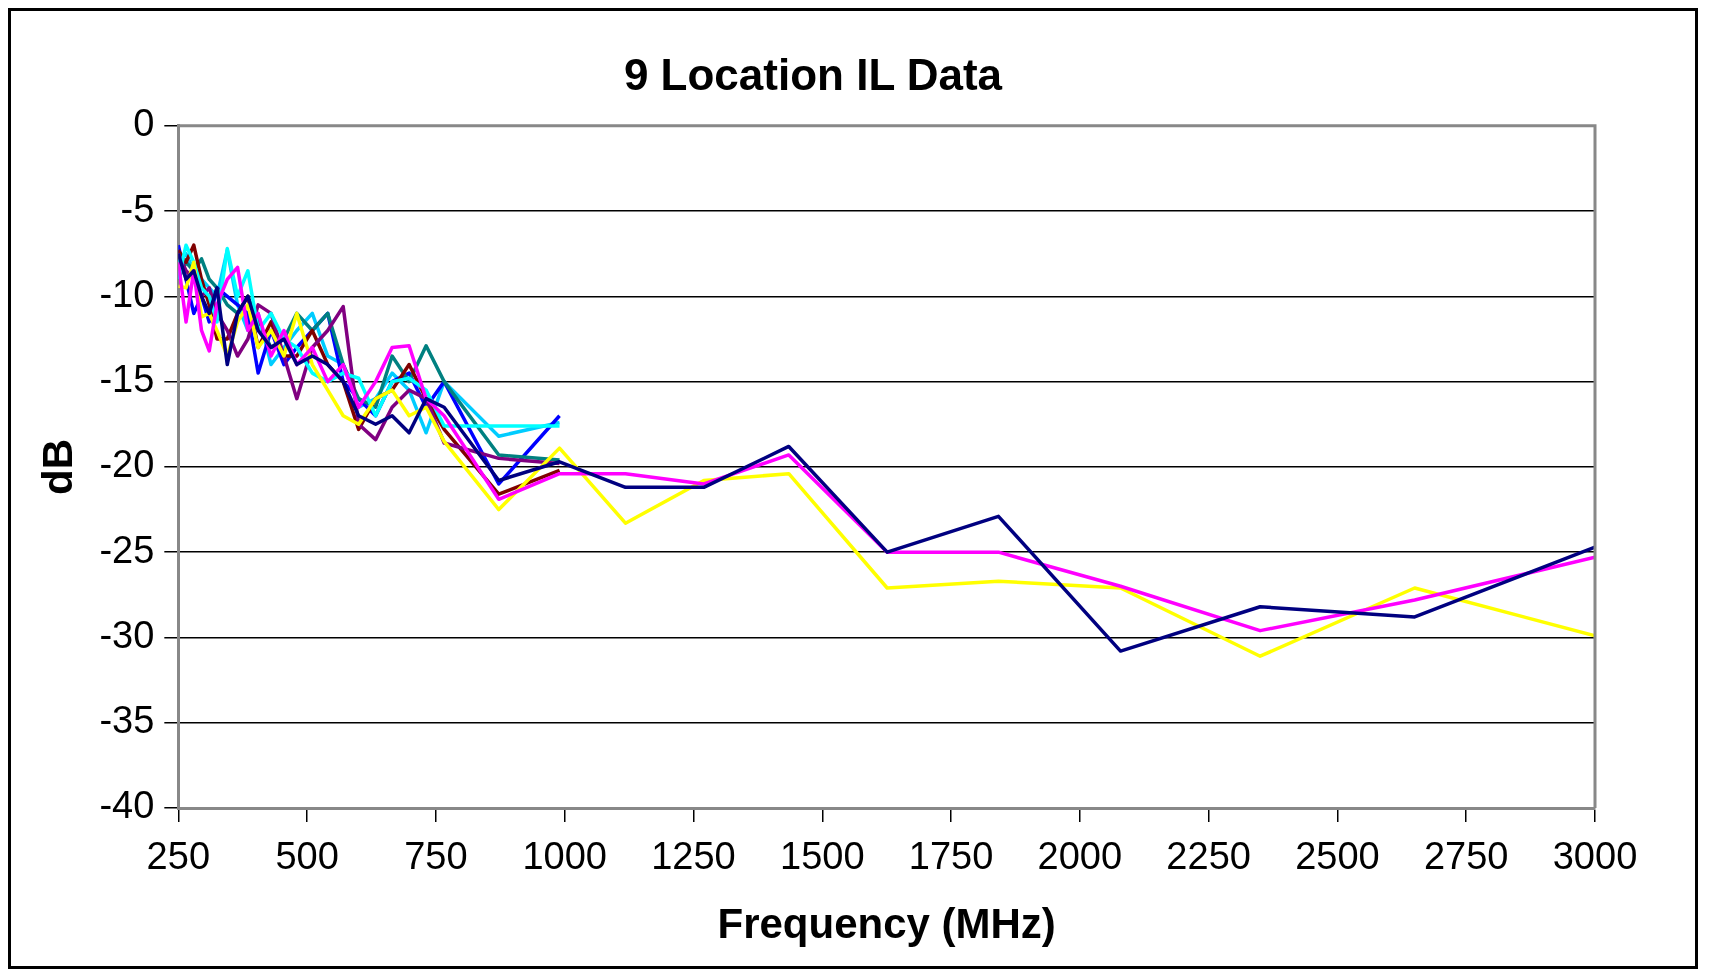 This screenshot has width=1710, height=979. What do you see at coordinates (144, 123) in the screenshot?
I see `y-tick-label: 0` at bounding box center [144, 123].